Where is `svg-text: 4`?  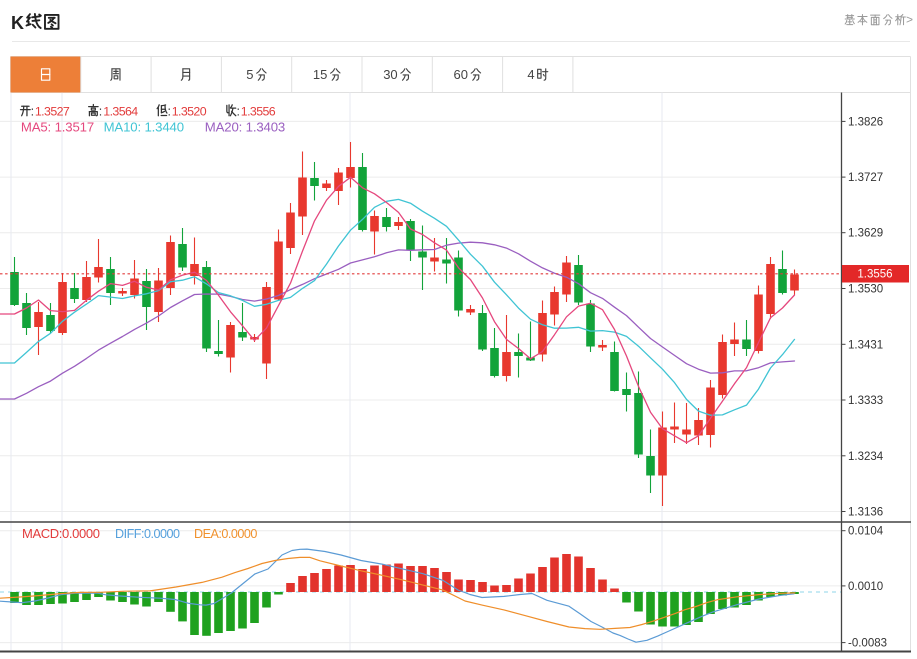
svg-text: 4 is located at coordinates (530, 74).